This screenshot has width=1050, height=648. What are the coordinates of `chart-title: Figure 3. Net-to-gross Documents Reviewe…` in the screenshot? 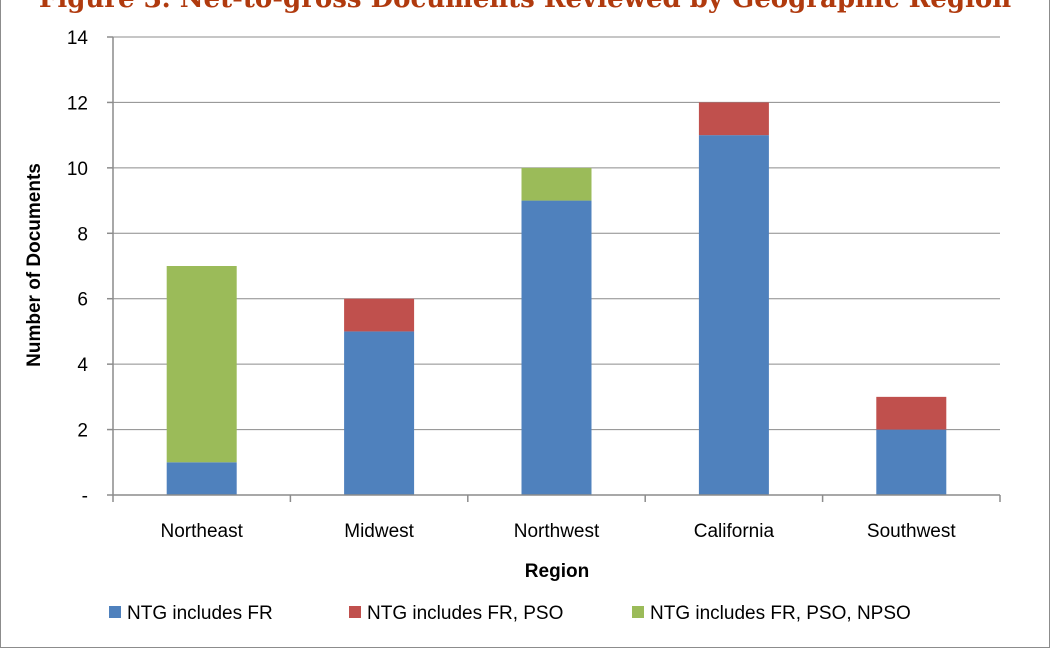 It's located at (525, 7).